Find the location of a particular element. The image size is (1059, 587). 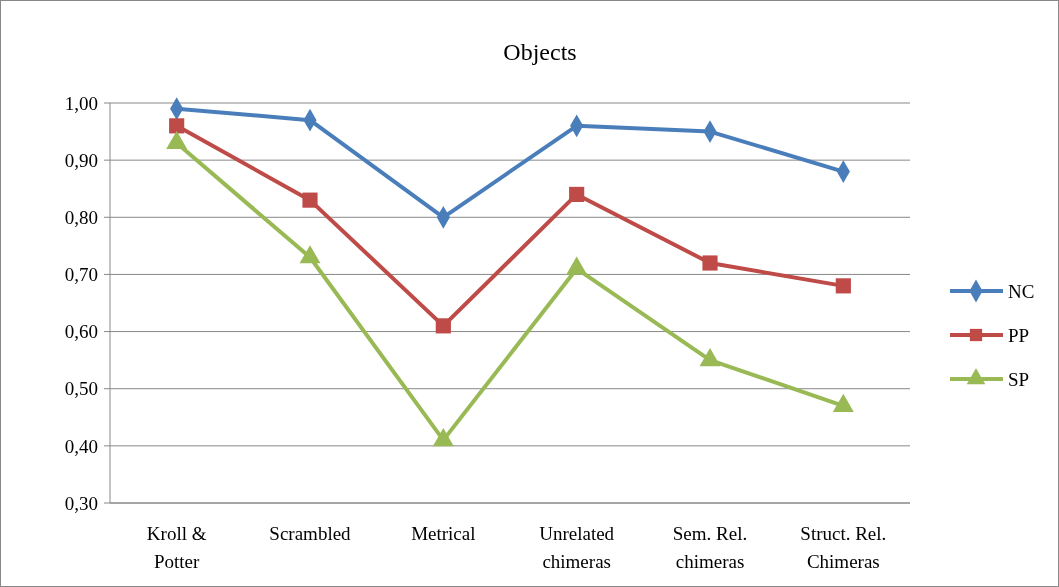

x-tick-label: Unrelated chimeras is located at coordinates (577, 547).